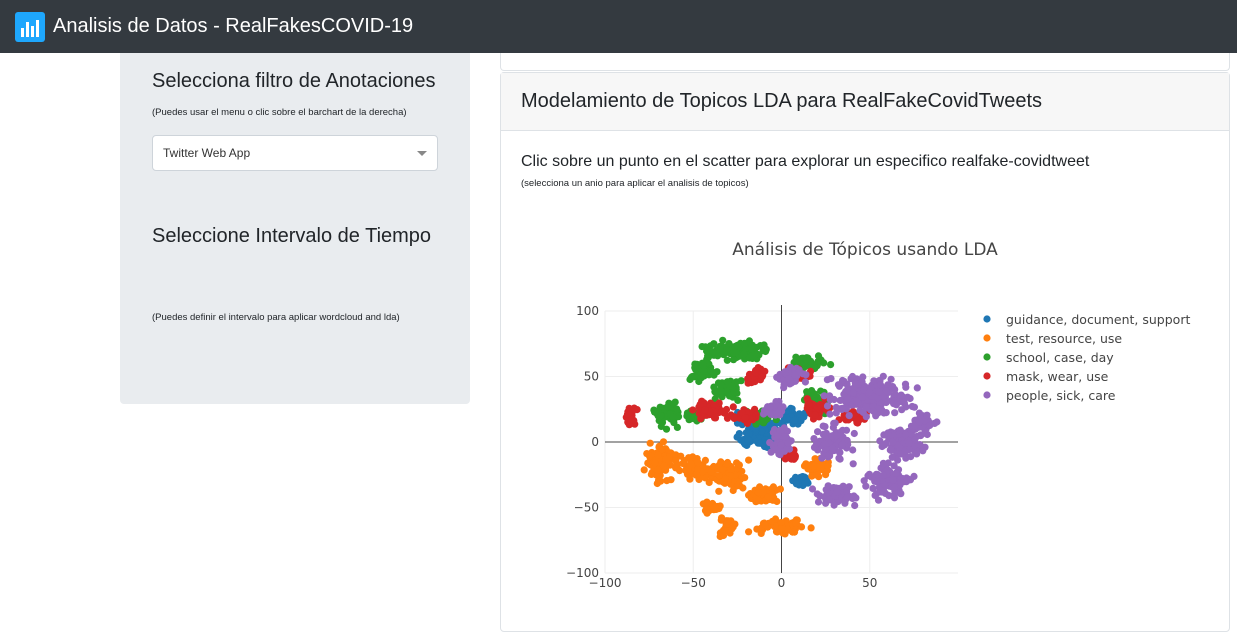 The image size is (1237, 632). Describe the element at coordinates (782, 583) in the screenshot. I see `x-tick-label: 0` at that location.